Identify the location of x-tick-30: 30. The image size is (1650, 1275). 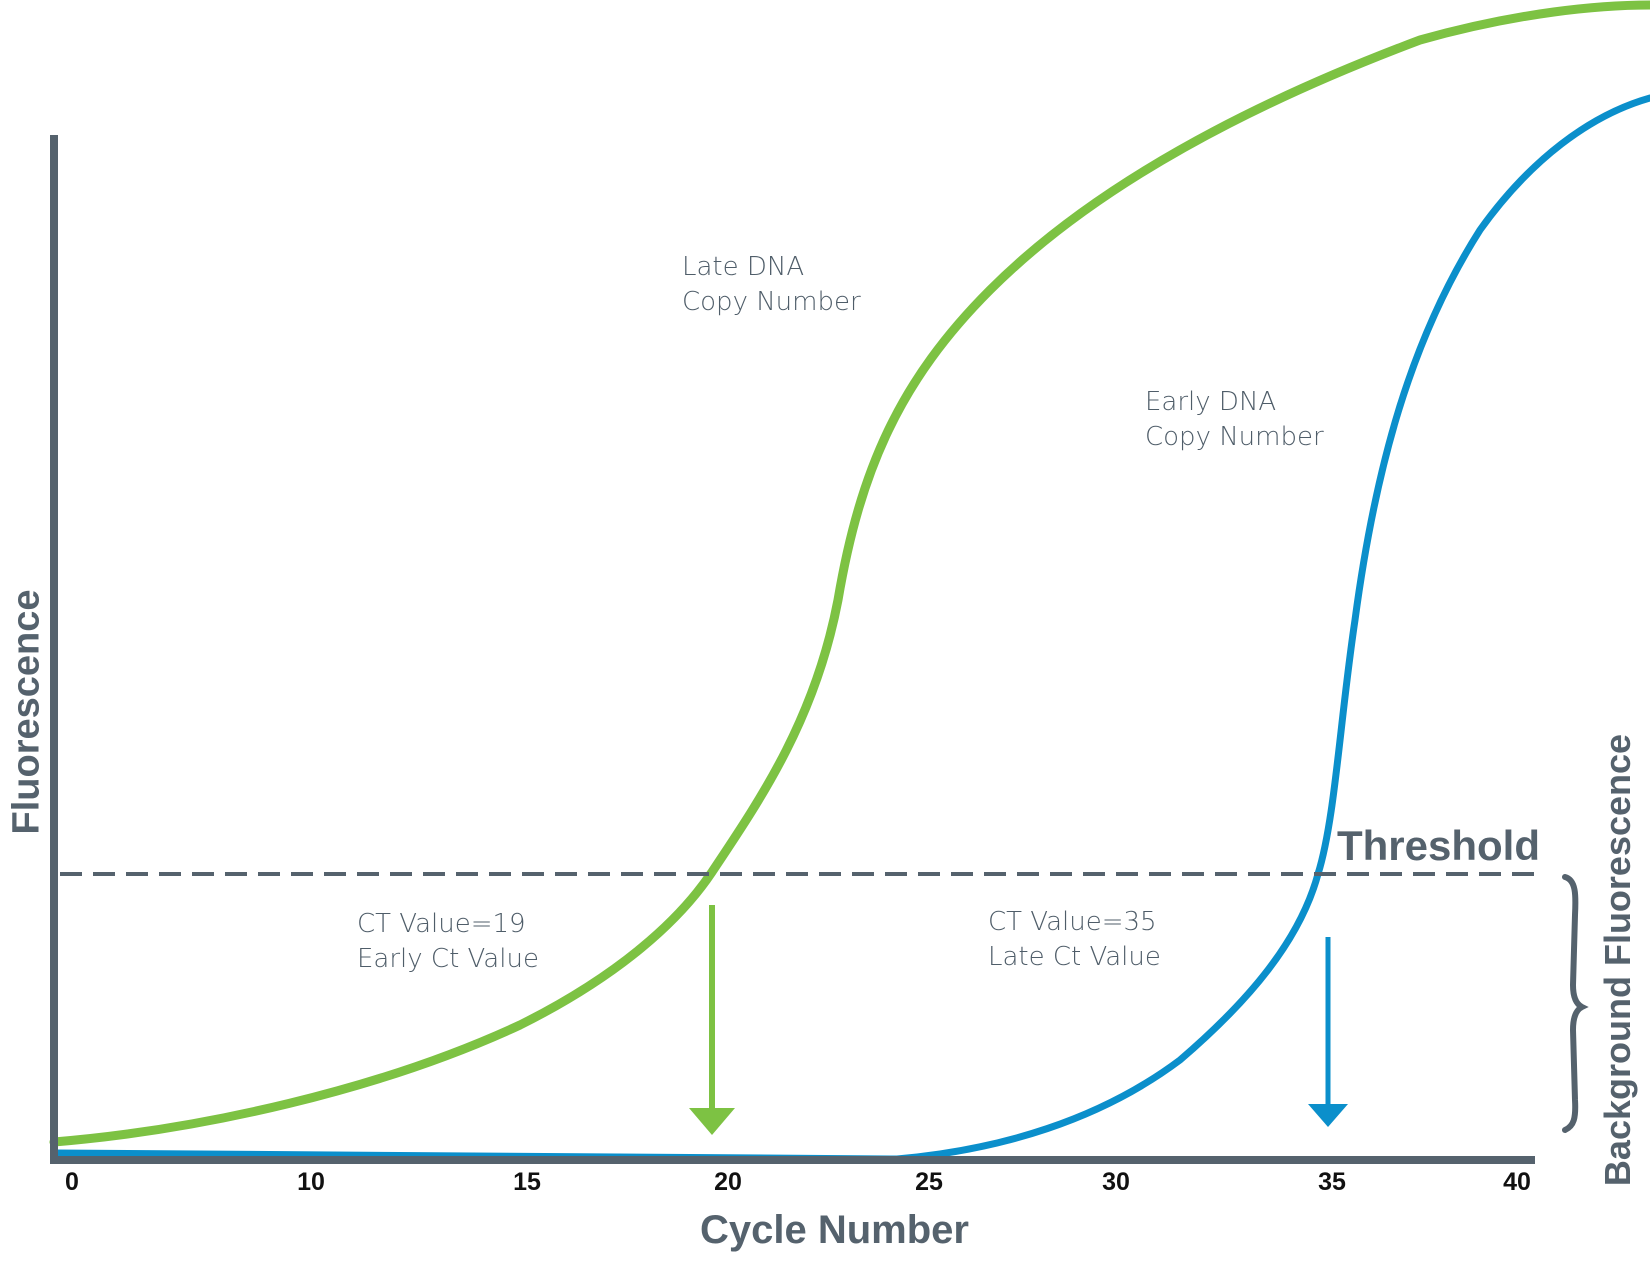
(1116, 1182).